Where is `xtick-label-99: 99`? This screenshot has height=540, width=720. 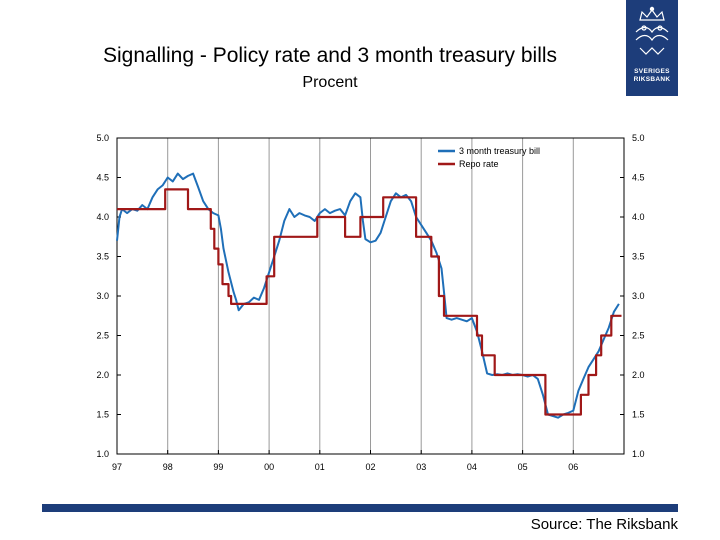
xtick-label-99: 99 is located at coordinates (218, 467).